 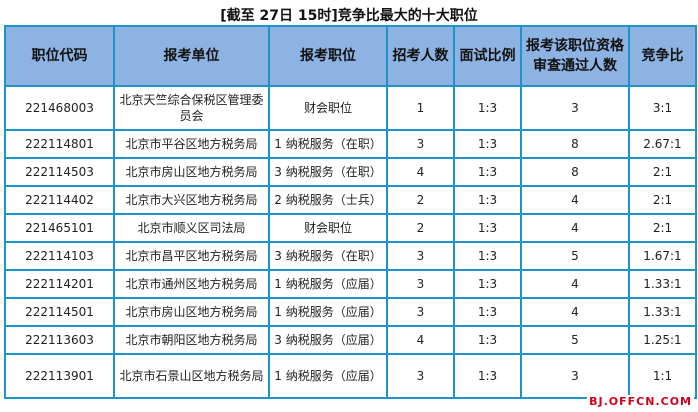 What do you see at coordinates (487, 56) in the screenshot?
I see `column-header: 面试比例` at bounding box center [487, 56].